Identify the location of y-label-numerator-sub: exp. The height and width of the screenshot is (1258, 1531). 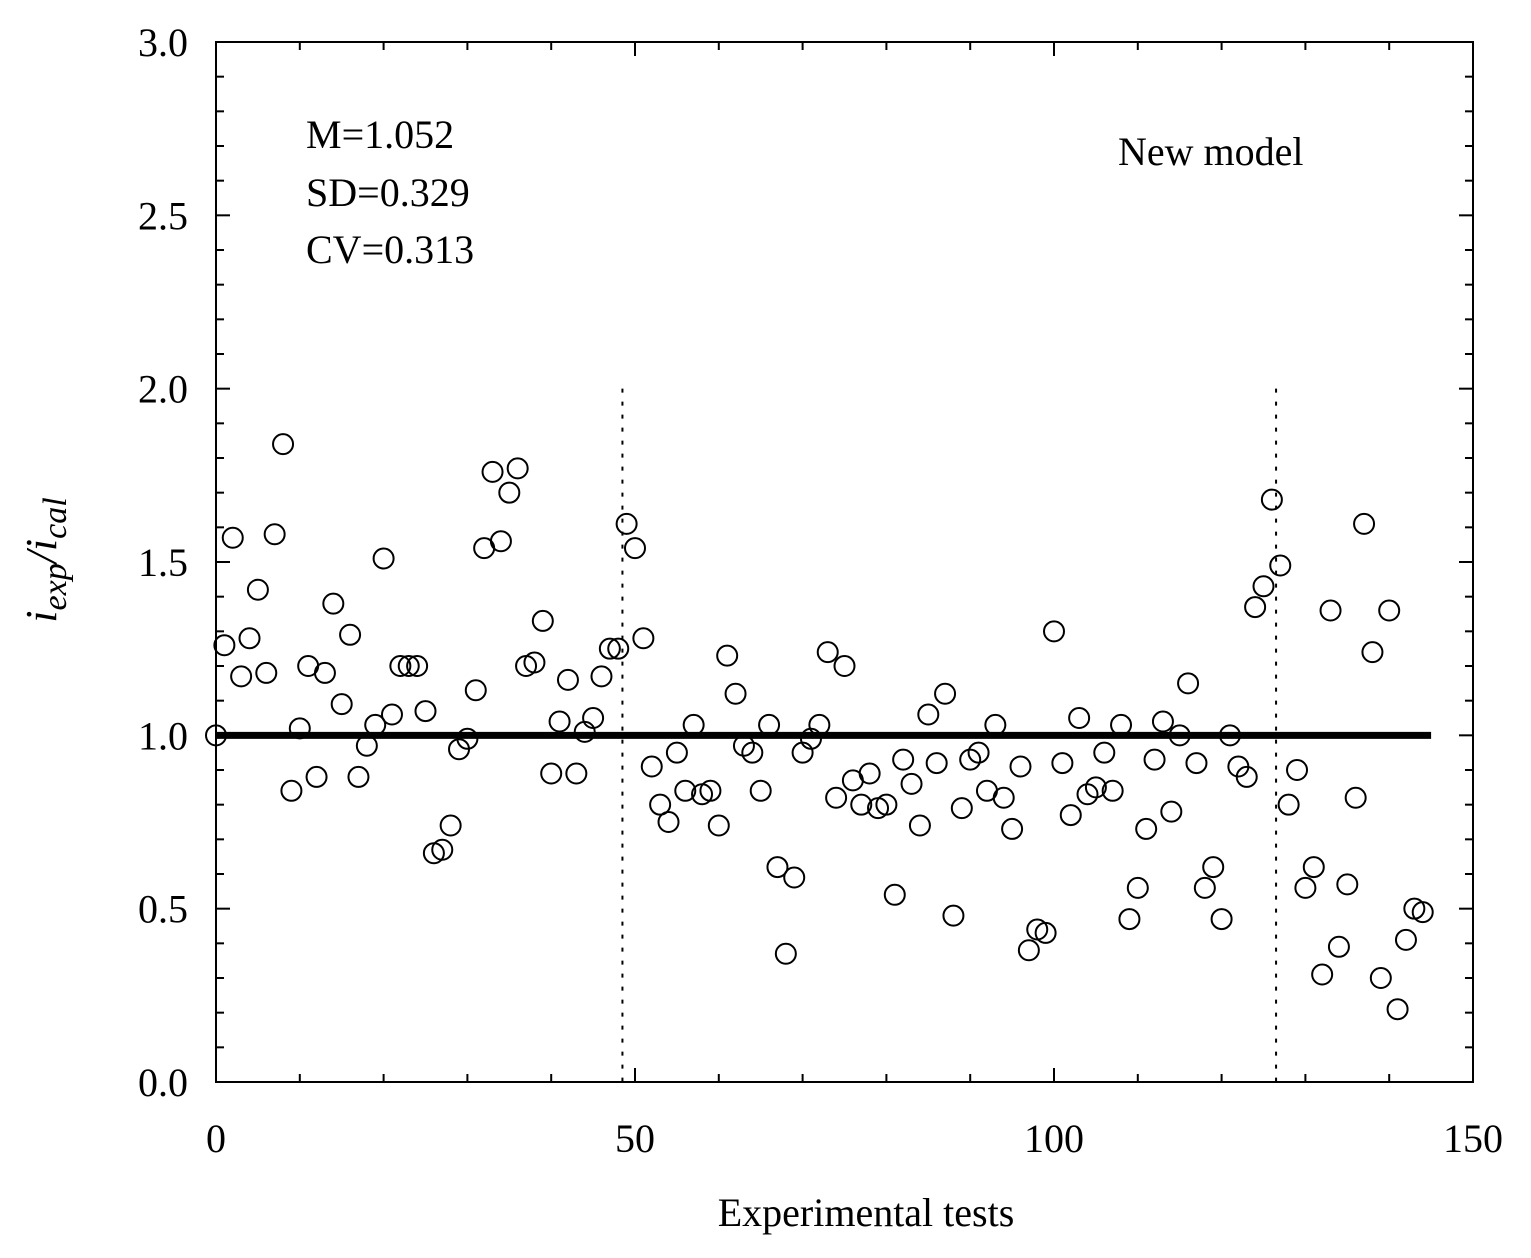
(55, 586).